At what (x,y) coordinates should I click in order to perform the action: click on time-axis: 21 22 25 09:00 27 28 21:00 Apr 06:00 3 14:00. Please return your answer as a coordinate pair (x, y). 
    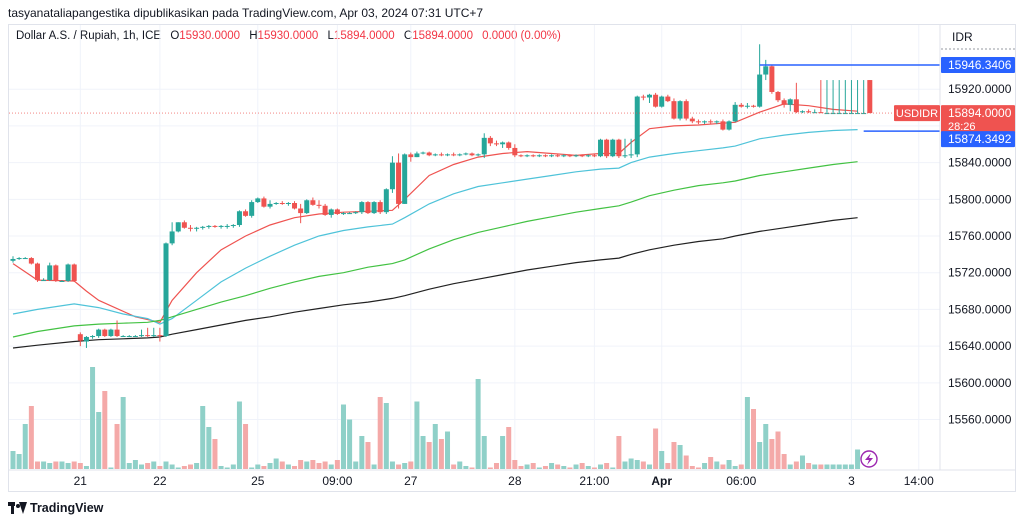
    Looking at the image, I should click on (504, 481).